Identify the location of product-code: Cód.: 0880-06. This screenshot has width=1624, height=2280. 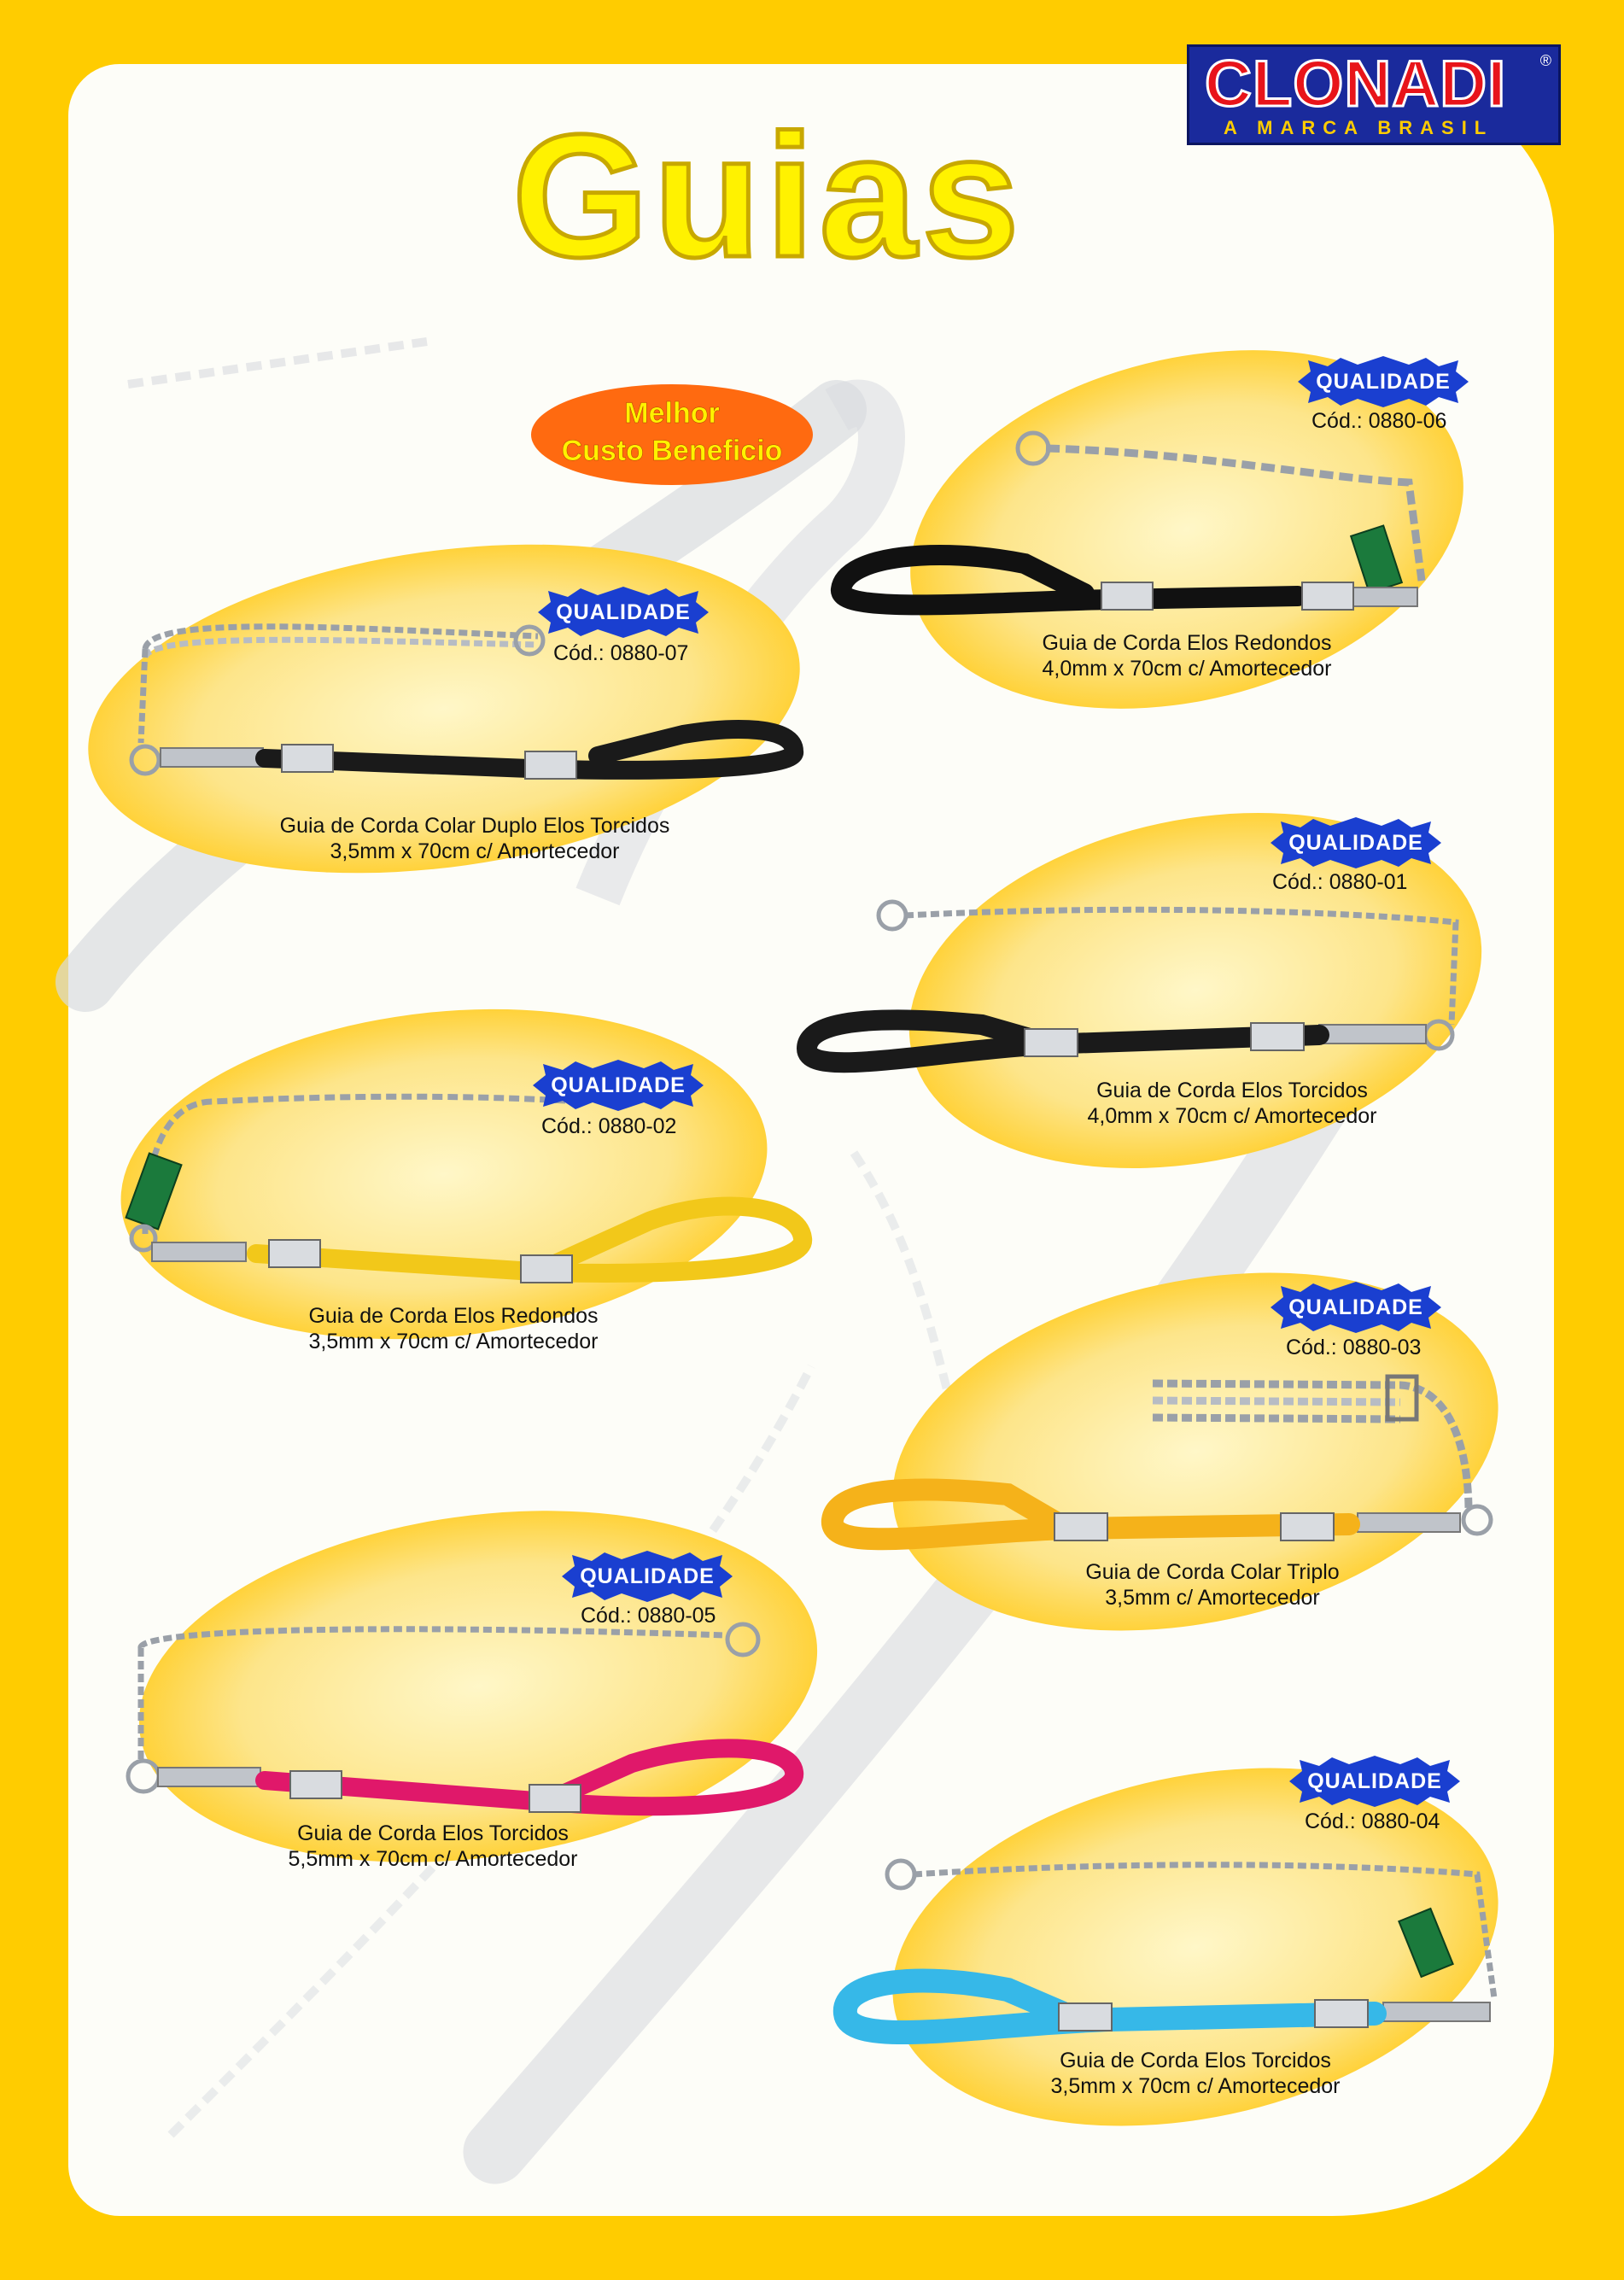
(1379, 421).